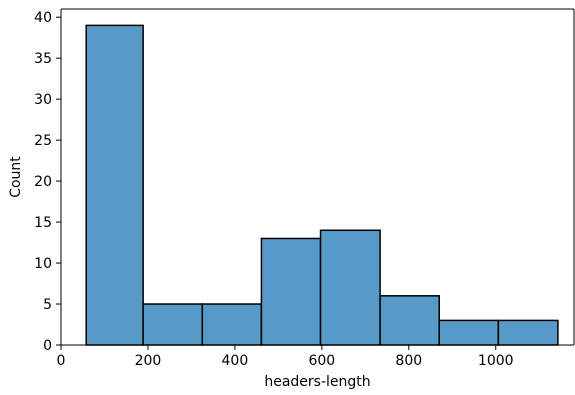 This screenshot has height=395, width=575. What do you see at coordinates (43, 100) in the screenshot?
I see `y-tick-label: 30` at bounding box center [43, 100].